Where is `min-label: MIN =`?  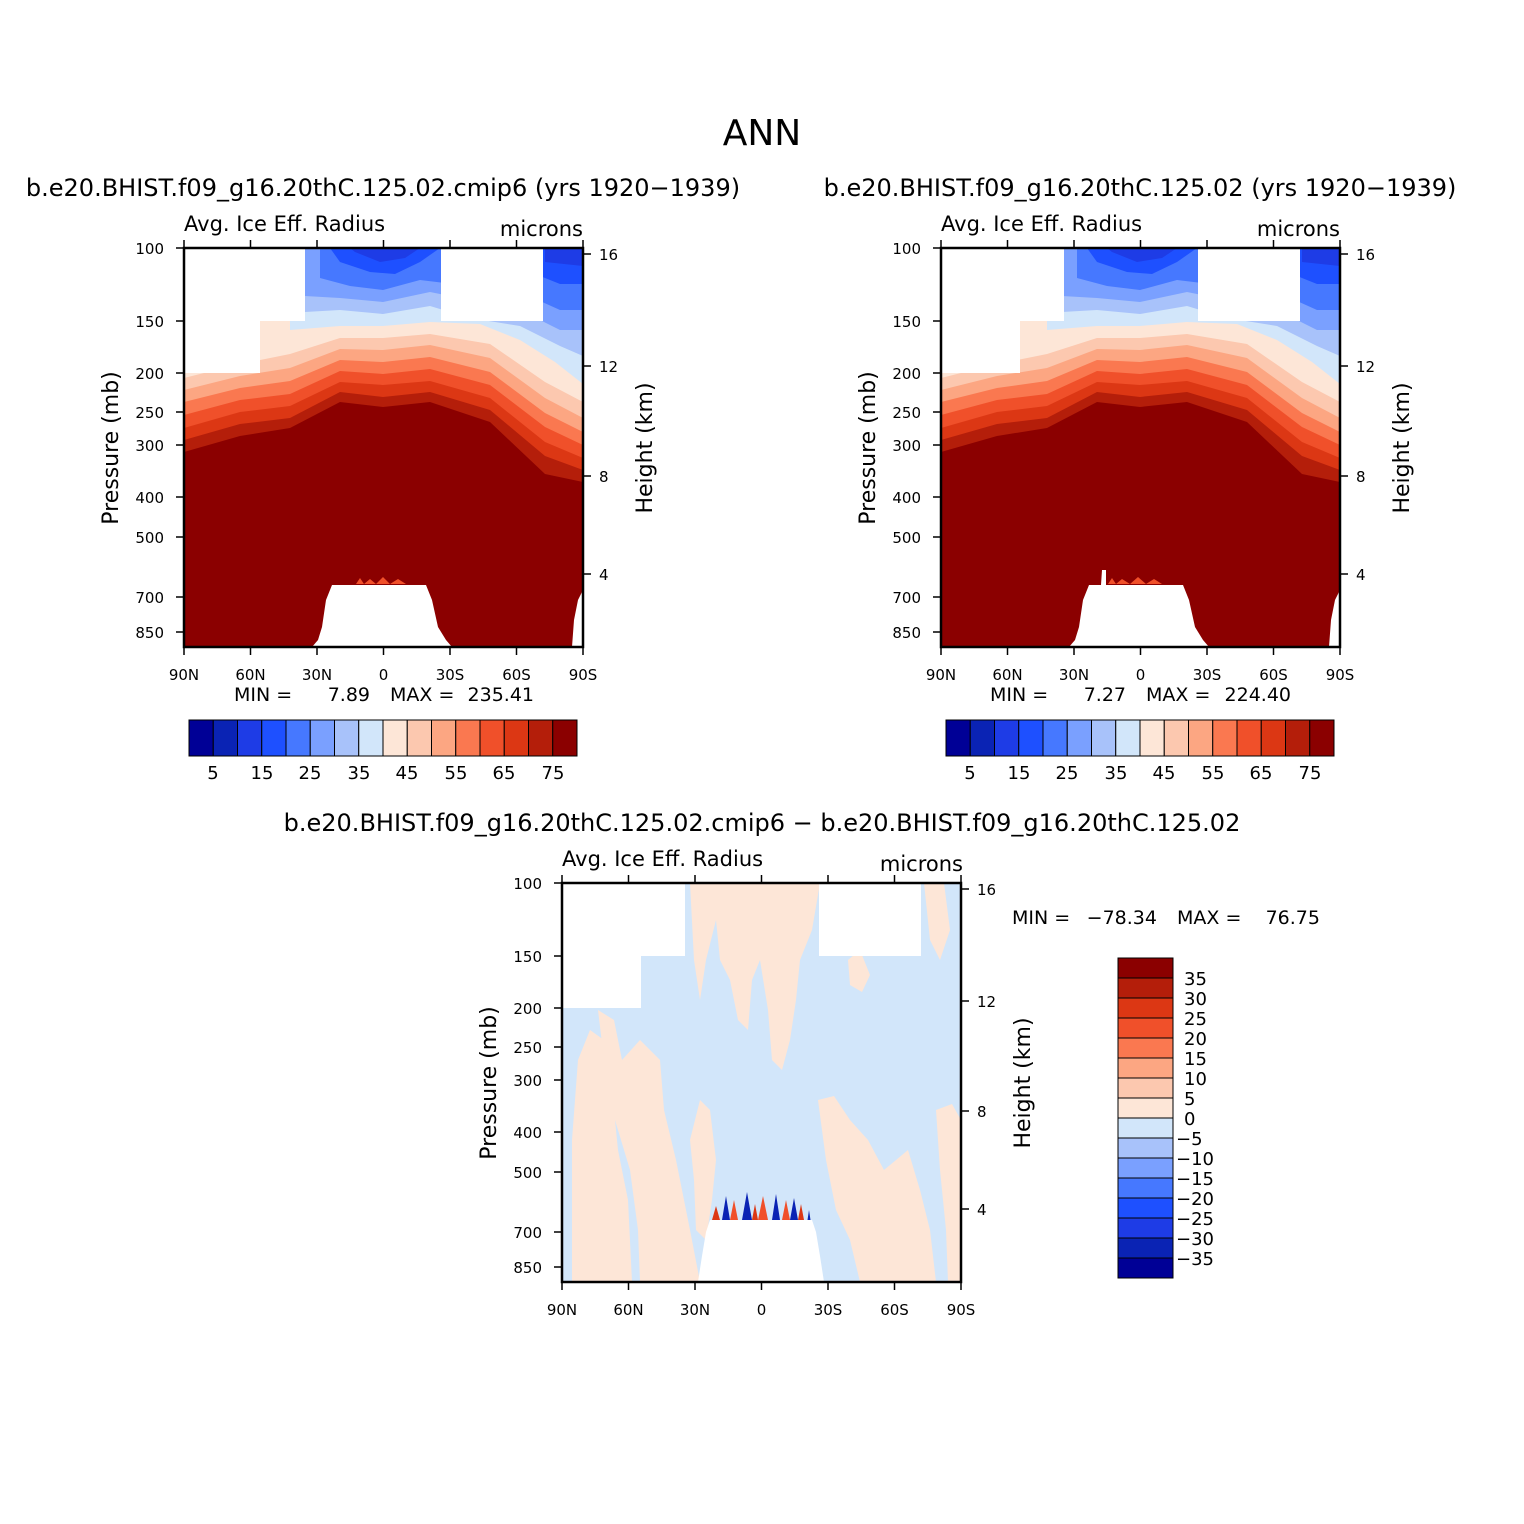 min-label: MIN = is located at coordinates (1041, 918).